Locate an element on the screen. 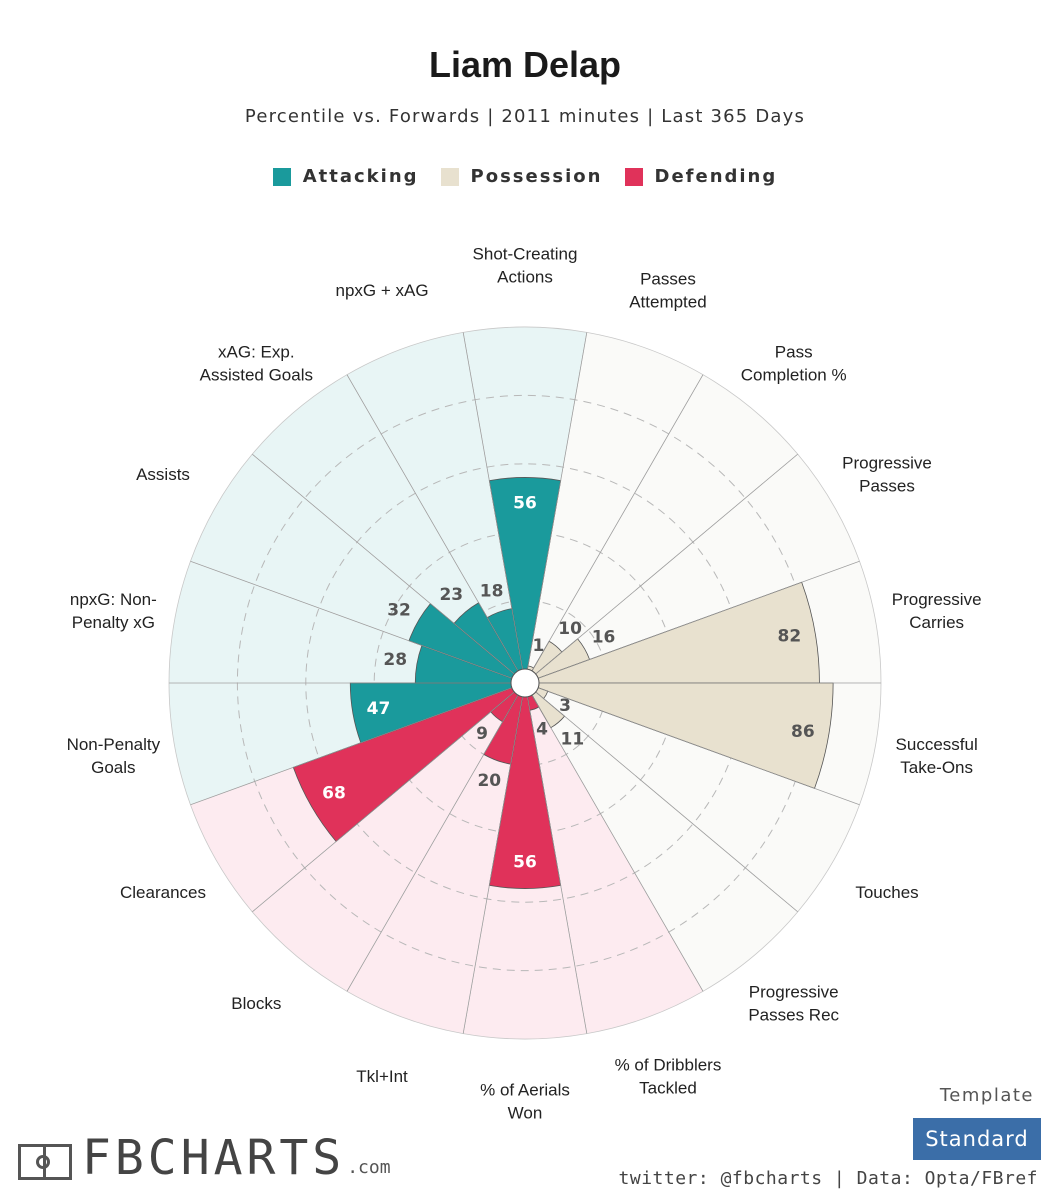  axis-label: Pass Completion % is located at coordinates (794, 363).